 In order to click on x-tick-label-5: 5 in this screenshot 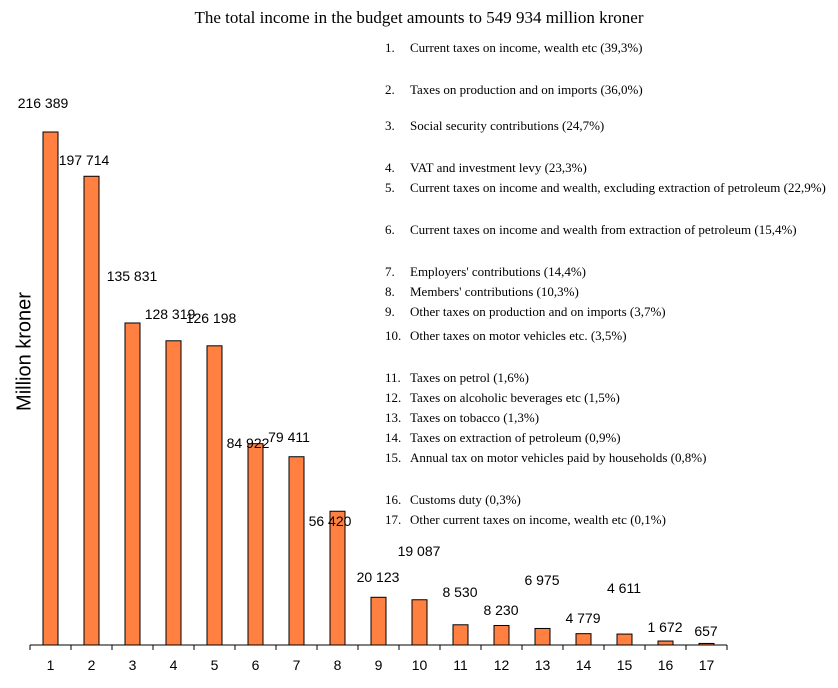, I will do `click(215, 665)`.